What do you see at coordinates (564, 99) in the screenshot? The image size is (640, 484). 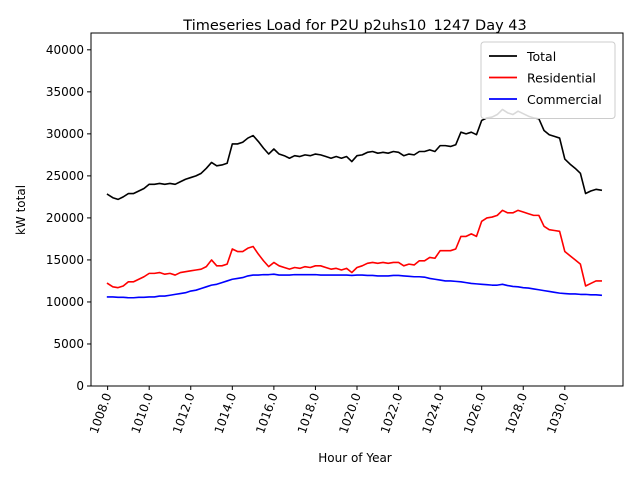 I see `legend-label-commercial: Commercial` at bounding box center [564, 99].